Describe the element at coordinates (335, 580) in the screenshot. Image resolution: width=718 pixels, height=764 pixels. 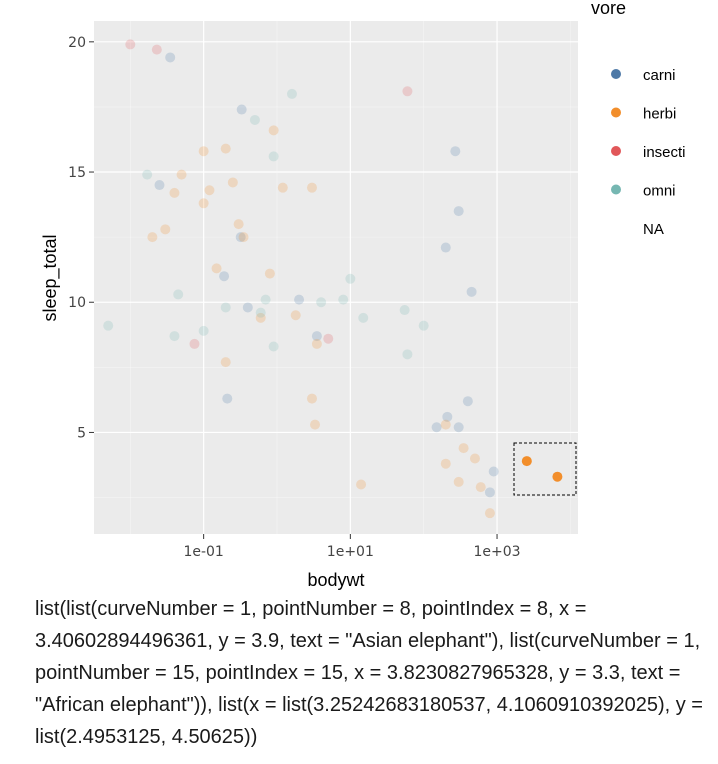
I see `x-axis-title: bodywt` at that location.